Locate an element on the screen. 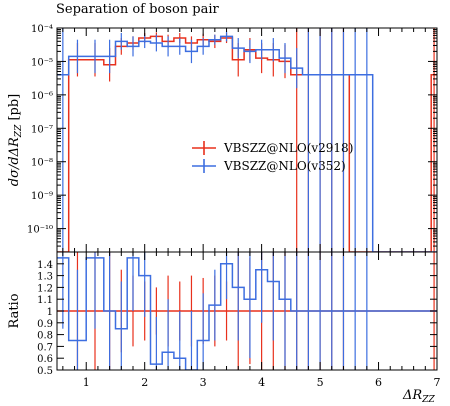  x-tick-label: 3 is located at coordinates (203, 382).